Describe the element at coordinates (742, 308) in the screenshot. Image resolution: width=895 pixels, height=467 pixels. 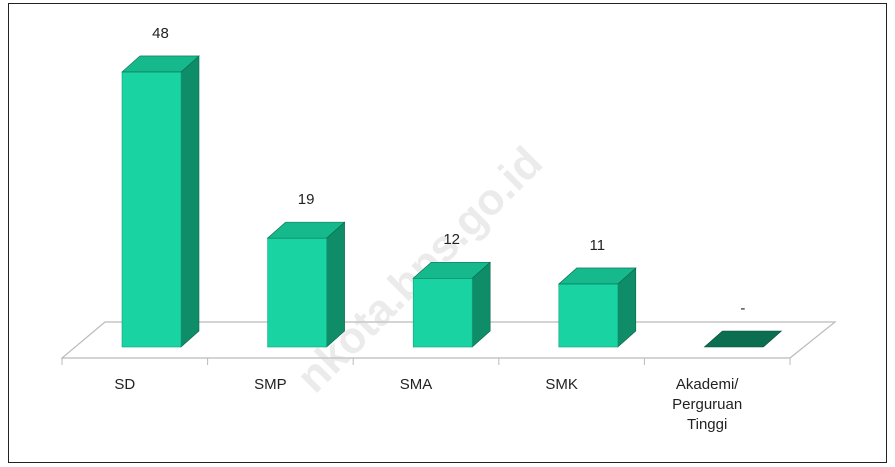
I see `value-label: -` at that location.